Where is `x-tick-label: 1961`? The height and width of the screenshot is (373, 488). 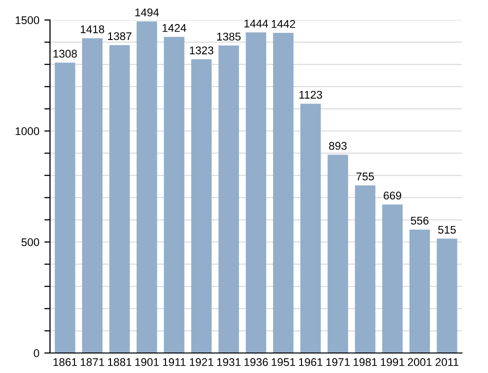 x-tick-label: 1961 is located at coordinates (310, 362).